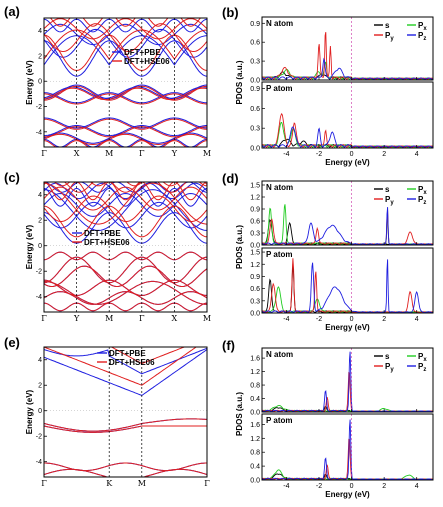  What do you see at coordinates (12, 342) in the screenshot?
I see `panel-label: (e)` at bounding box center [12, 342].